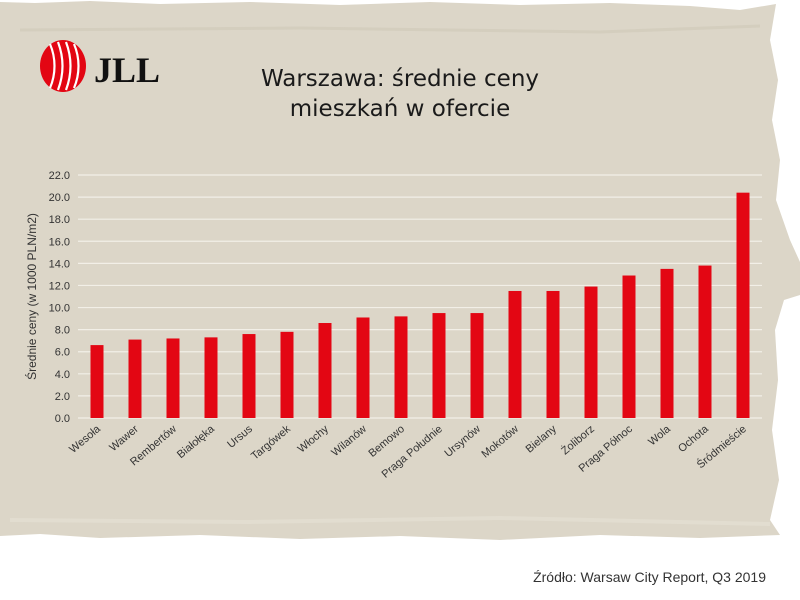  I want to click on jll-logo-mark, so click(63, 66).